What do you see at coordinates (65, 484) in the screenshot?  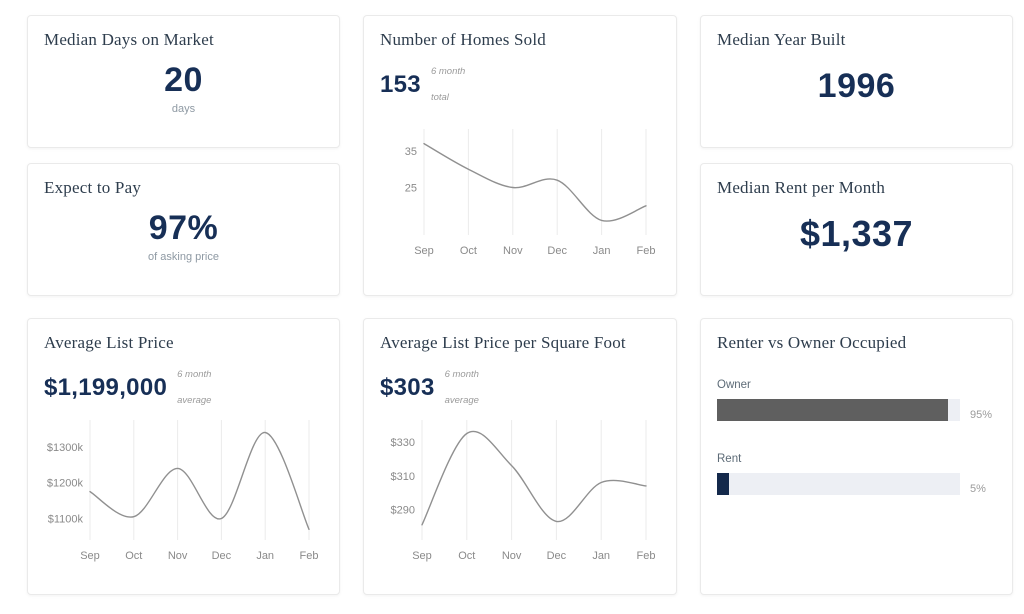 I see `svg-text: $1200k` at bounding box center [65, 484].